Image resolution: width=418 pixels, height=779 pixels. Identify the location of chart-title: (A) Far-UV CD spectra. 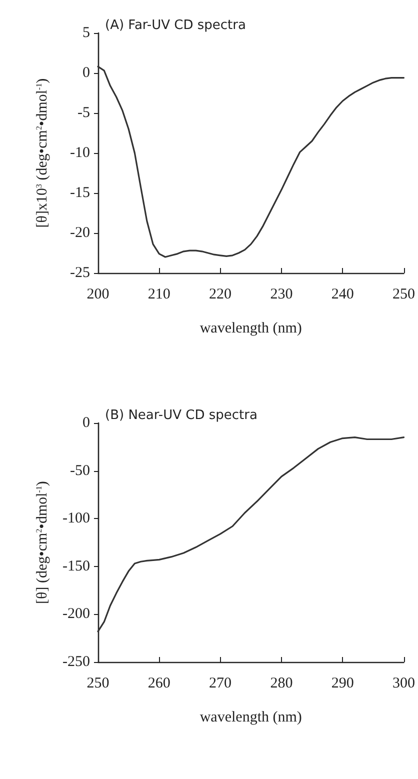
(175, 25).